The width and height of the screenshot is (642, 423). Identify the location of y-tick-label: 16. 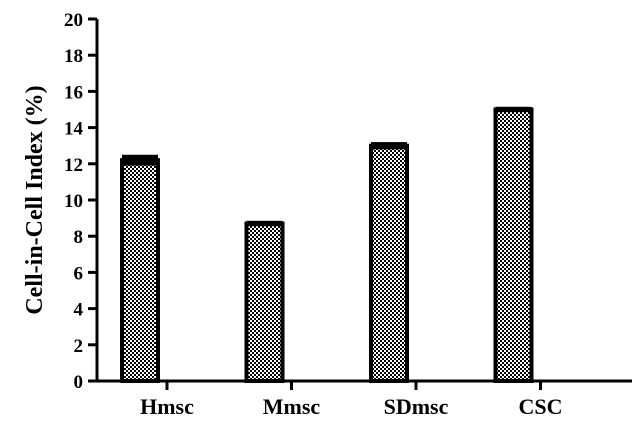
(73, 92).